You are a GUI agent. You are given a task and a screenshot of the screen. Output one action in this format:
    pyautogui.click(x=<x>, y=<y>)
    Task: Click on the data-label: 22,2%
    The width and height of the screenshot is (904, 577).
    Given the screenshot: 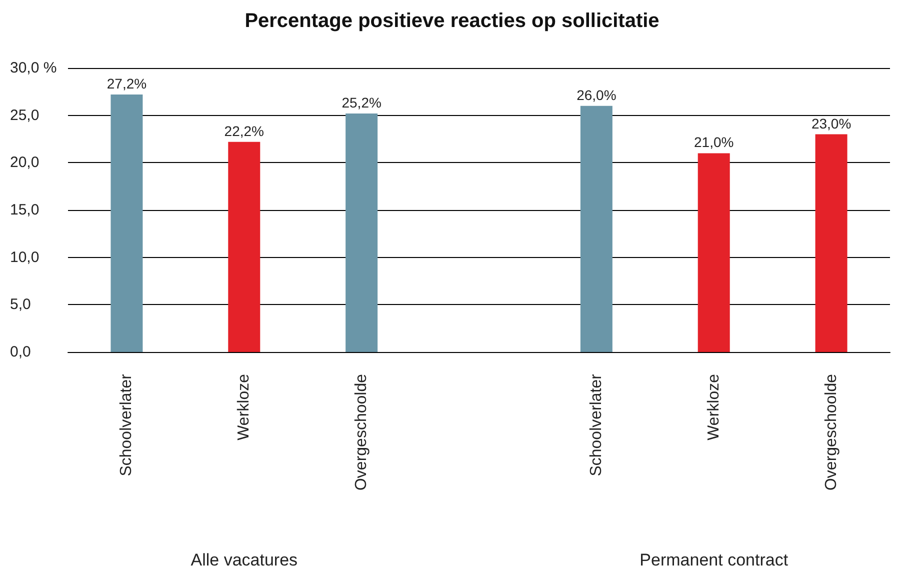 What is the action you would take?
    pyautogui.click(x=244, y=130)
    